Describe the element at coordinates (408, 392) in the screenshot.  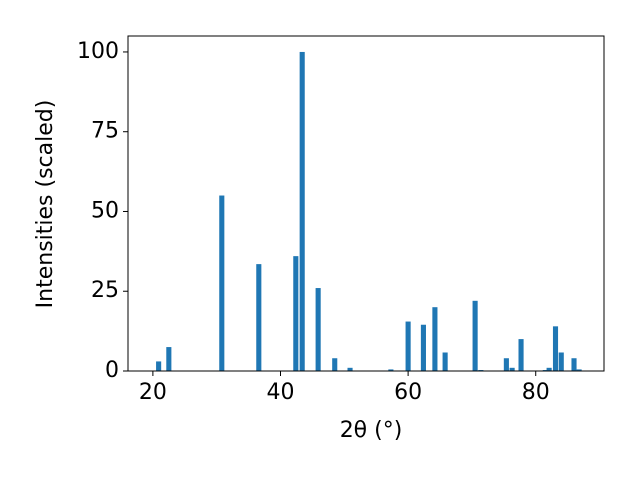
I see `x-tick-label: 60` at that location.